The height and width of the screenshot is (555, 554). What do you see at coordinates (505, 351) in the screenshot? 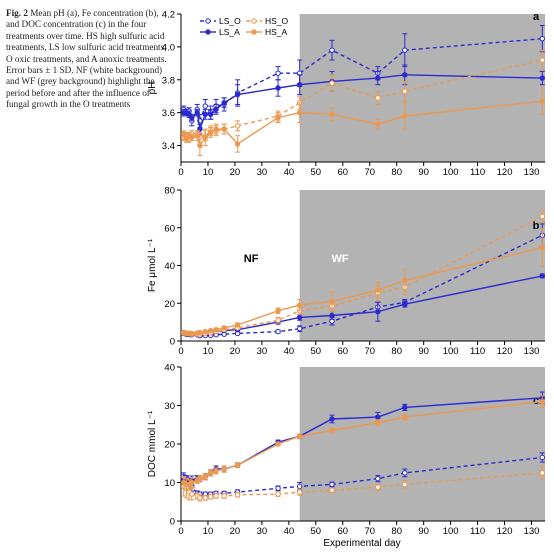
I see `x-tick-label: 120` at bounding box center [505, 351].